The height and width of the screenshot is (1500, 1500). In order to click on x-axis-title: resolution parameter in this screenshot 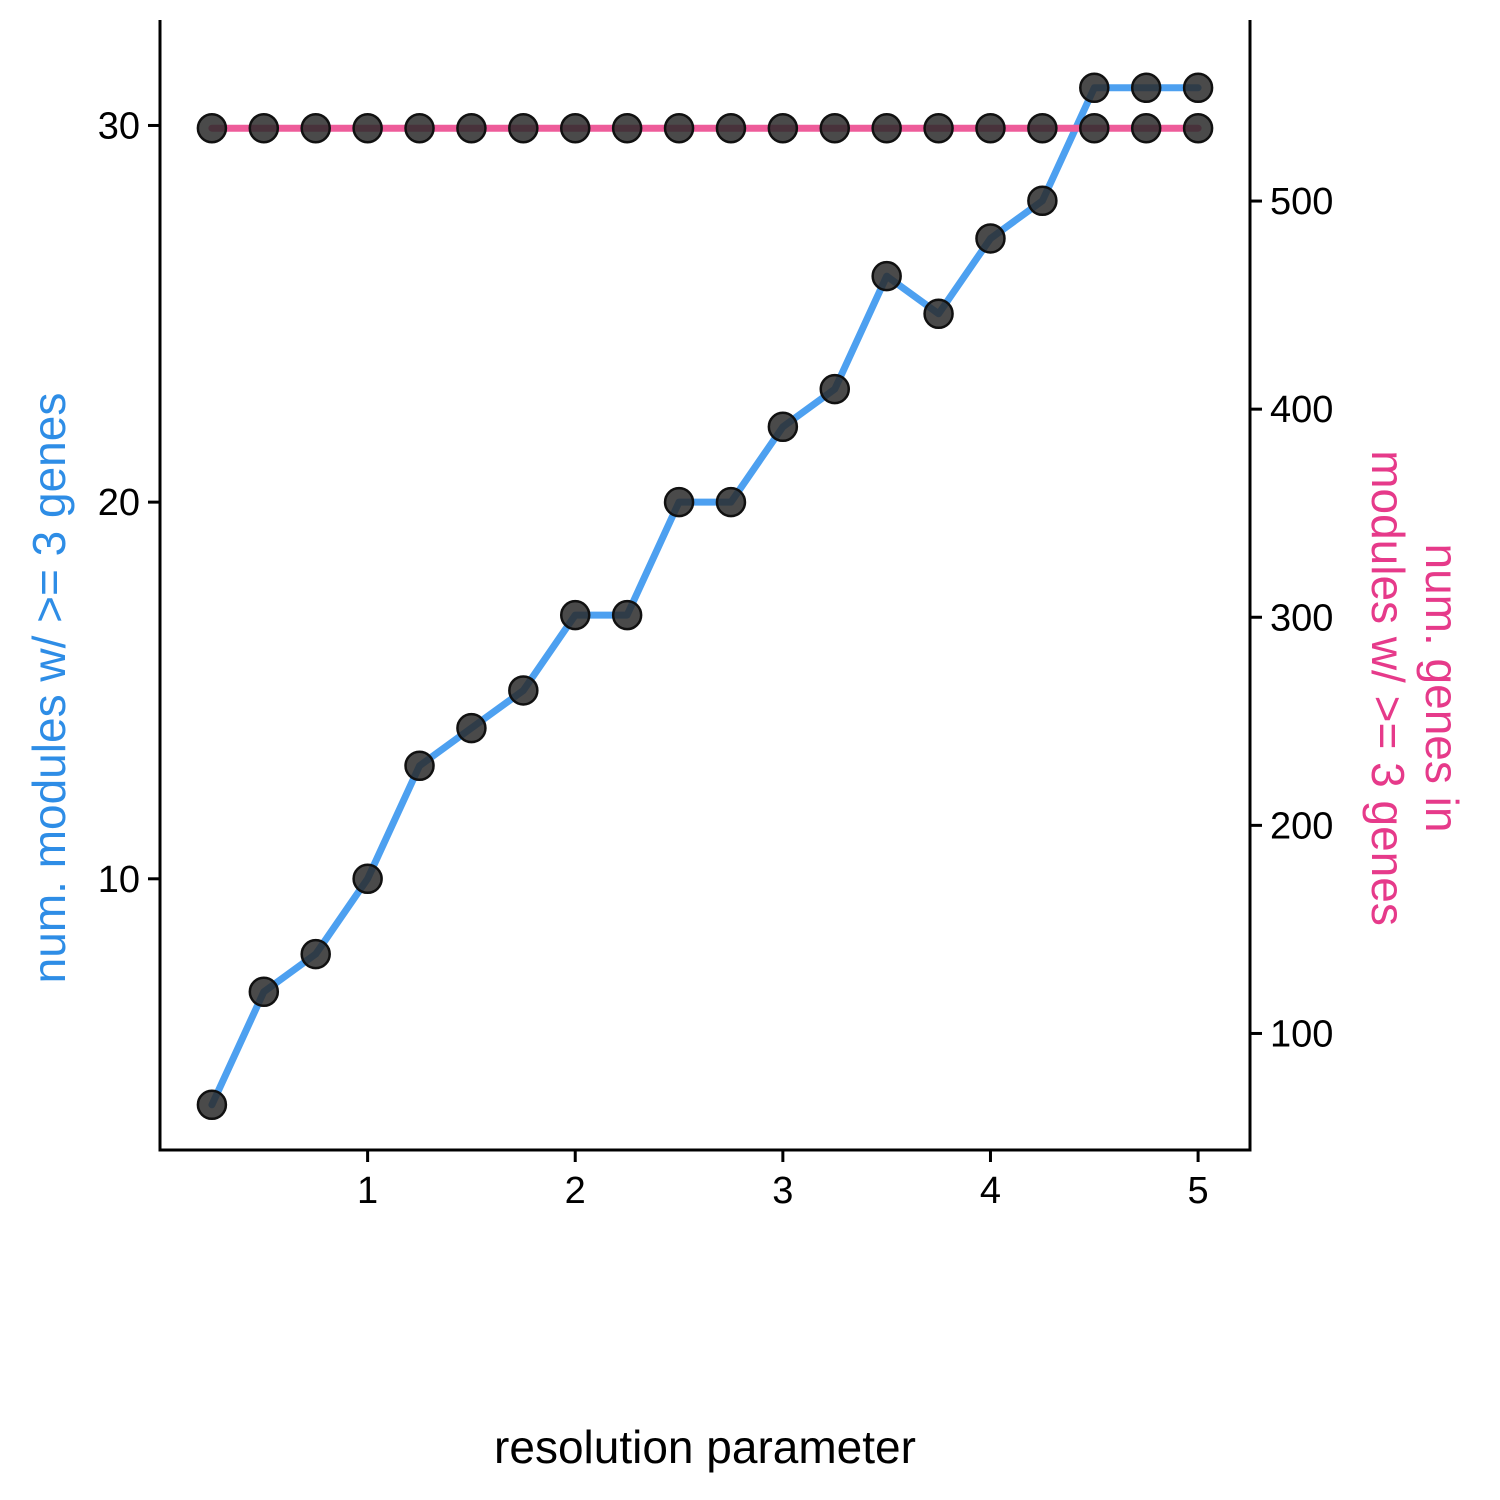, I will do `click(705, 1447)`.